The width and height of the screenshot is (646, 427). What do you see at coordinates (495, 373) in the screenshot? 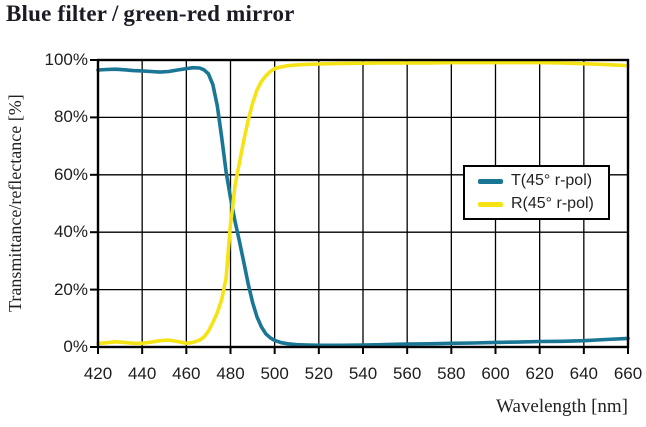
I see `x-tick-label: 600` at bounding box center [495, 373].